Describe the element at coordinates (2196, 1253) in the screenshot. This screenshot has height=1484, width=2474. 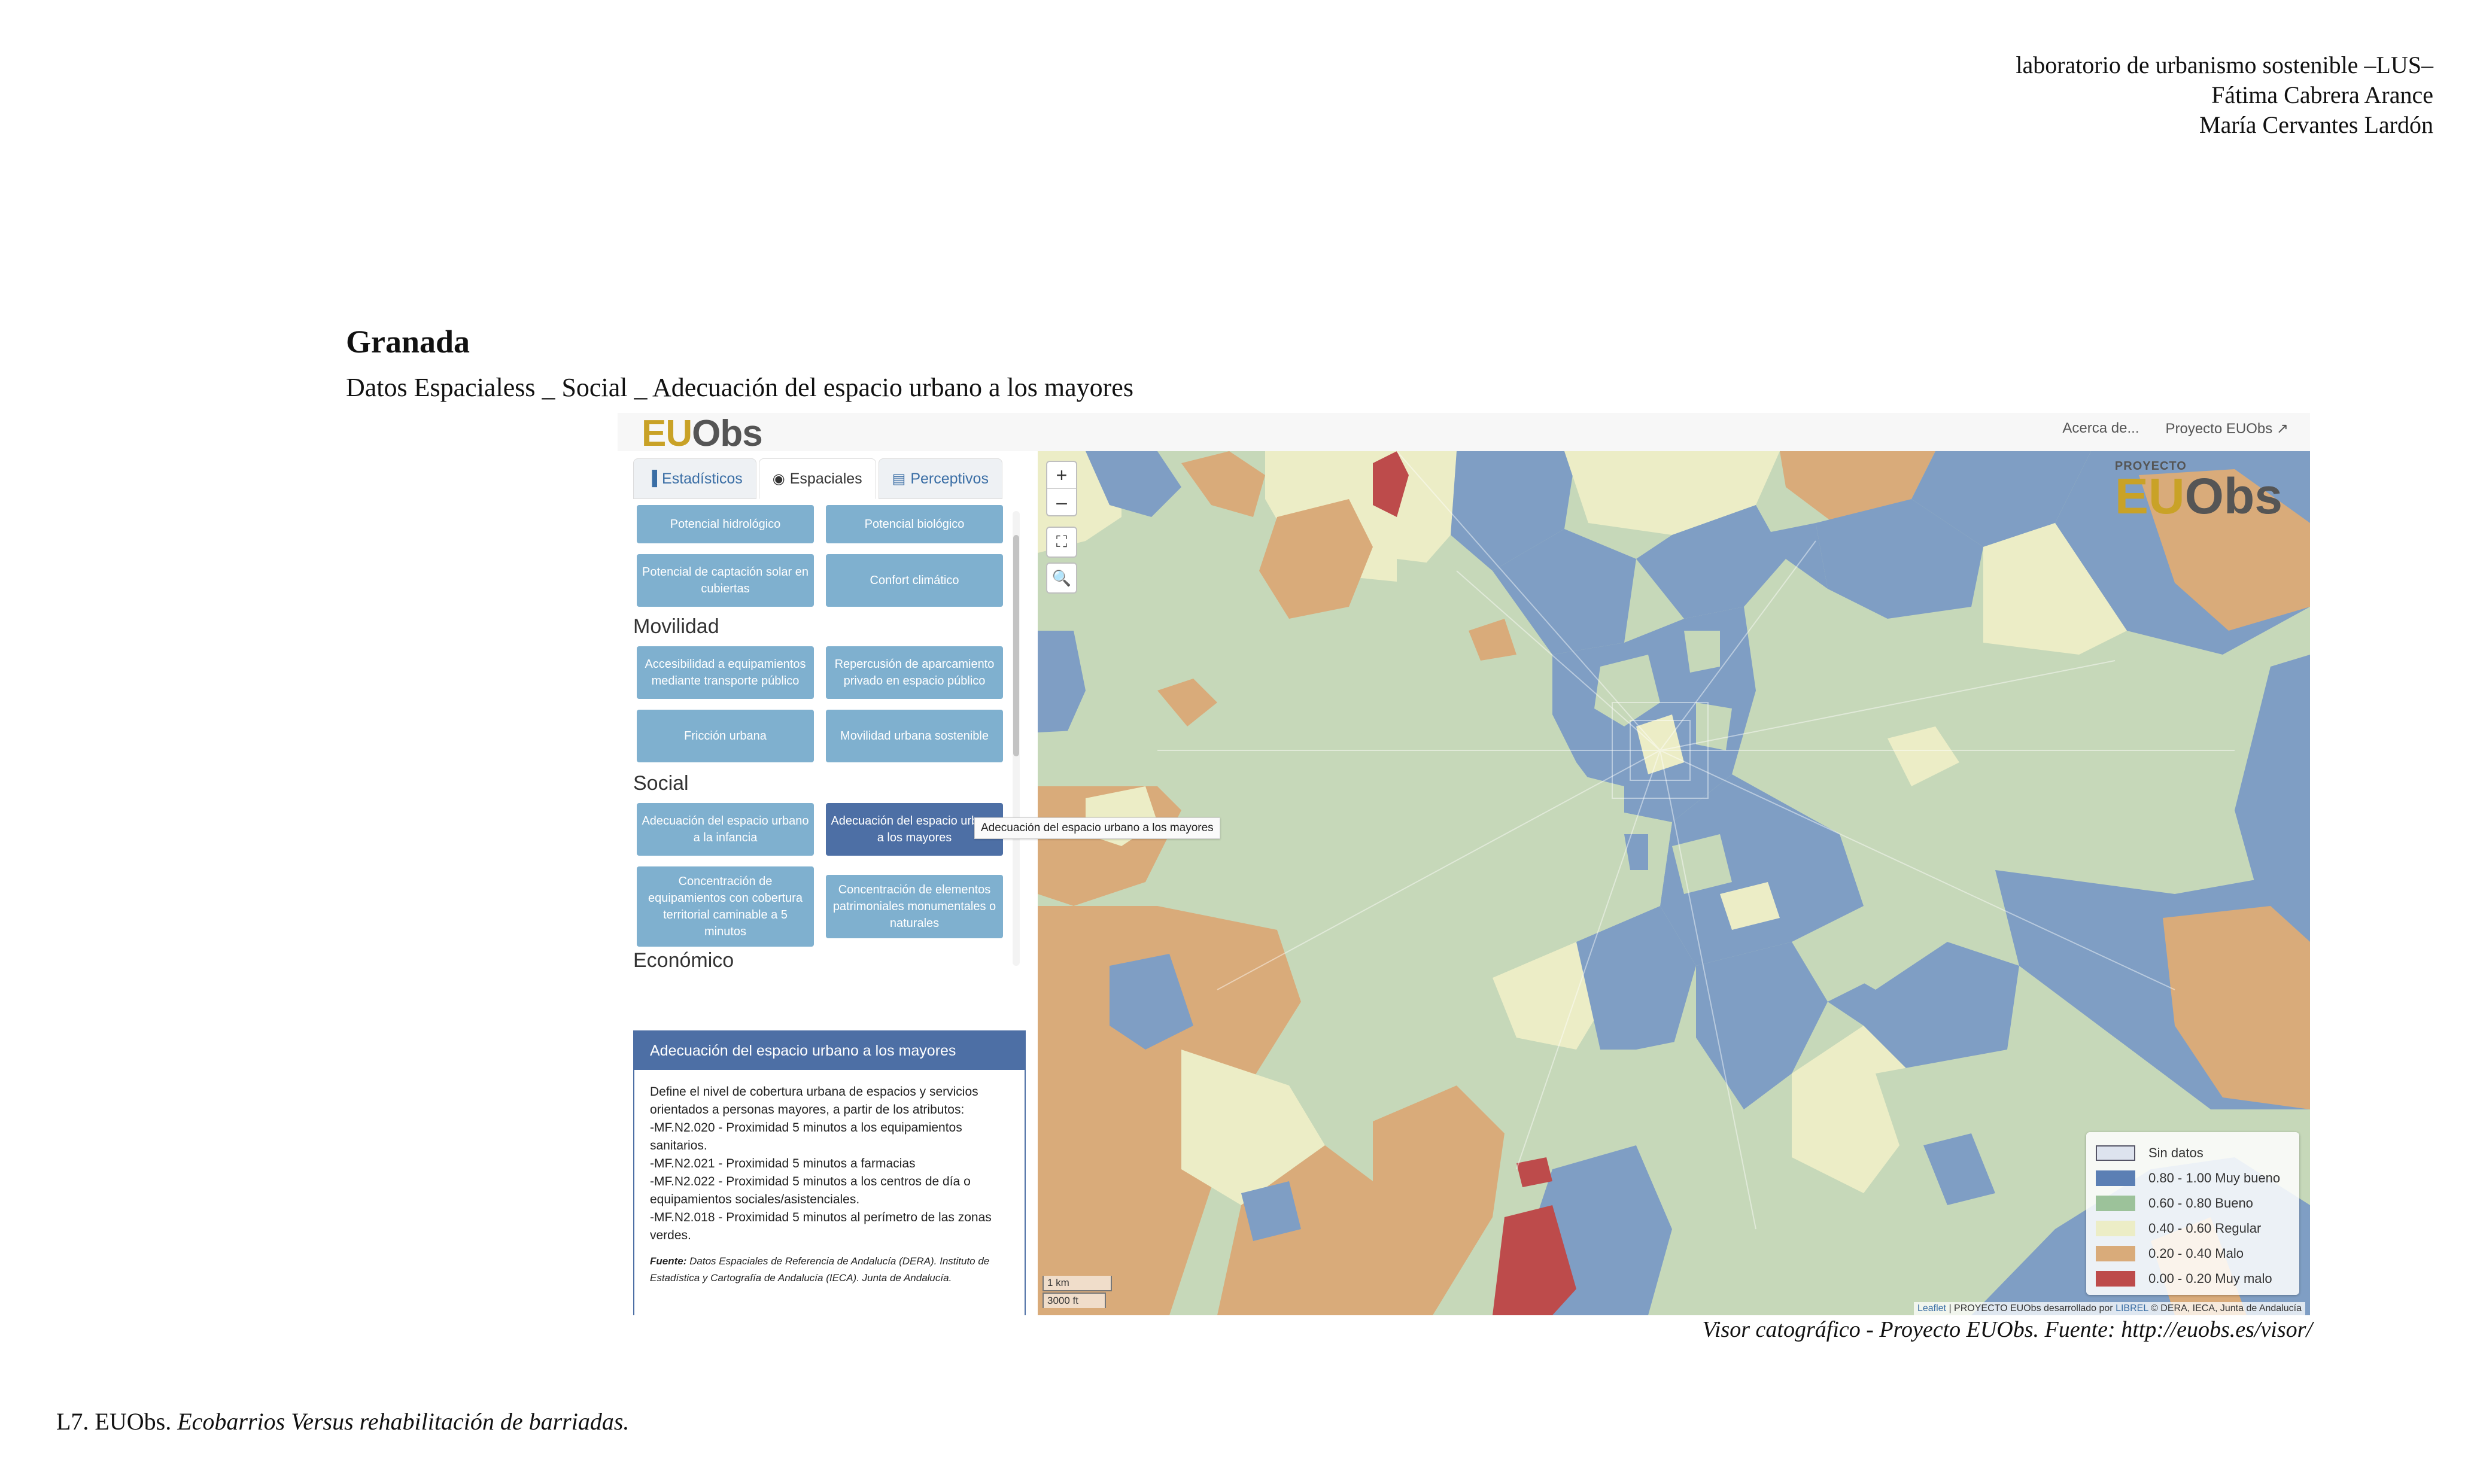
I see `legend-label: 0.20 - 0.40 Malo` at that location.